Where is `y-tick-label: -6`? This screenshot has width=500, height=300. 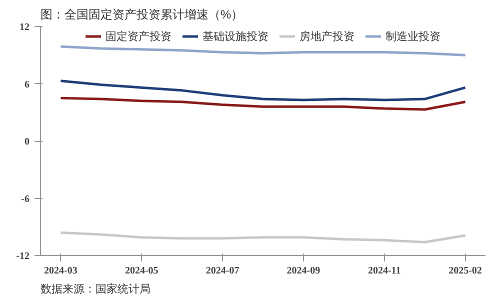 y-tick-label: -6 is located at coordinates (25, 199).